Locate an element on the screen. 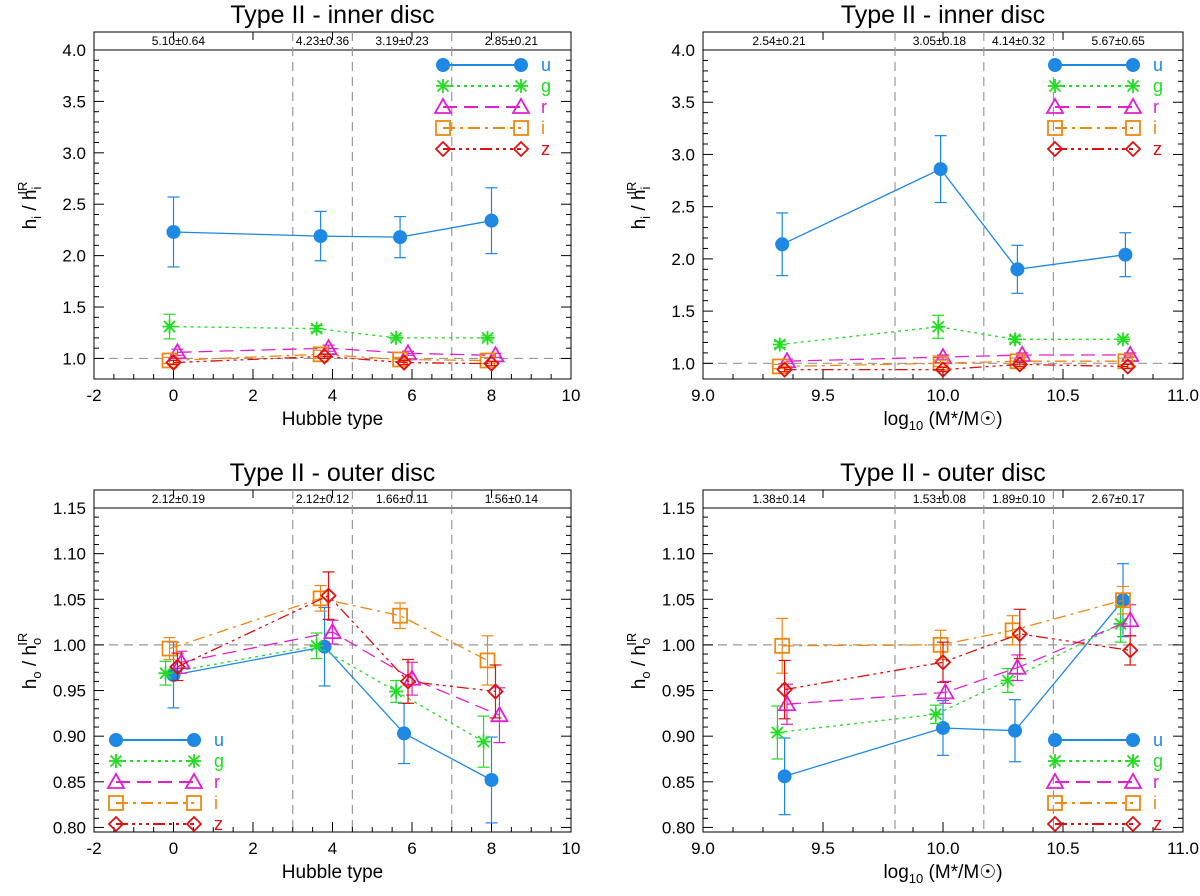  y-axis-label: hi / hiIR is located at coordinates (638, 206).